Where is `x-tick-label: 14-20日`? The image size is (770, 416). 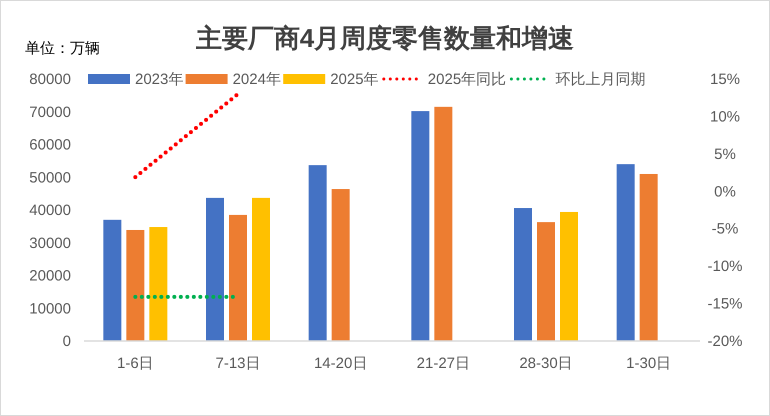 x-tick-label: 14-20日 is located at coordinates (341, 363).